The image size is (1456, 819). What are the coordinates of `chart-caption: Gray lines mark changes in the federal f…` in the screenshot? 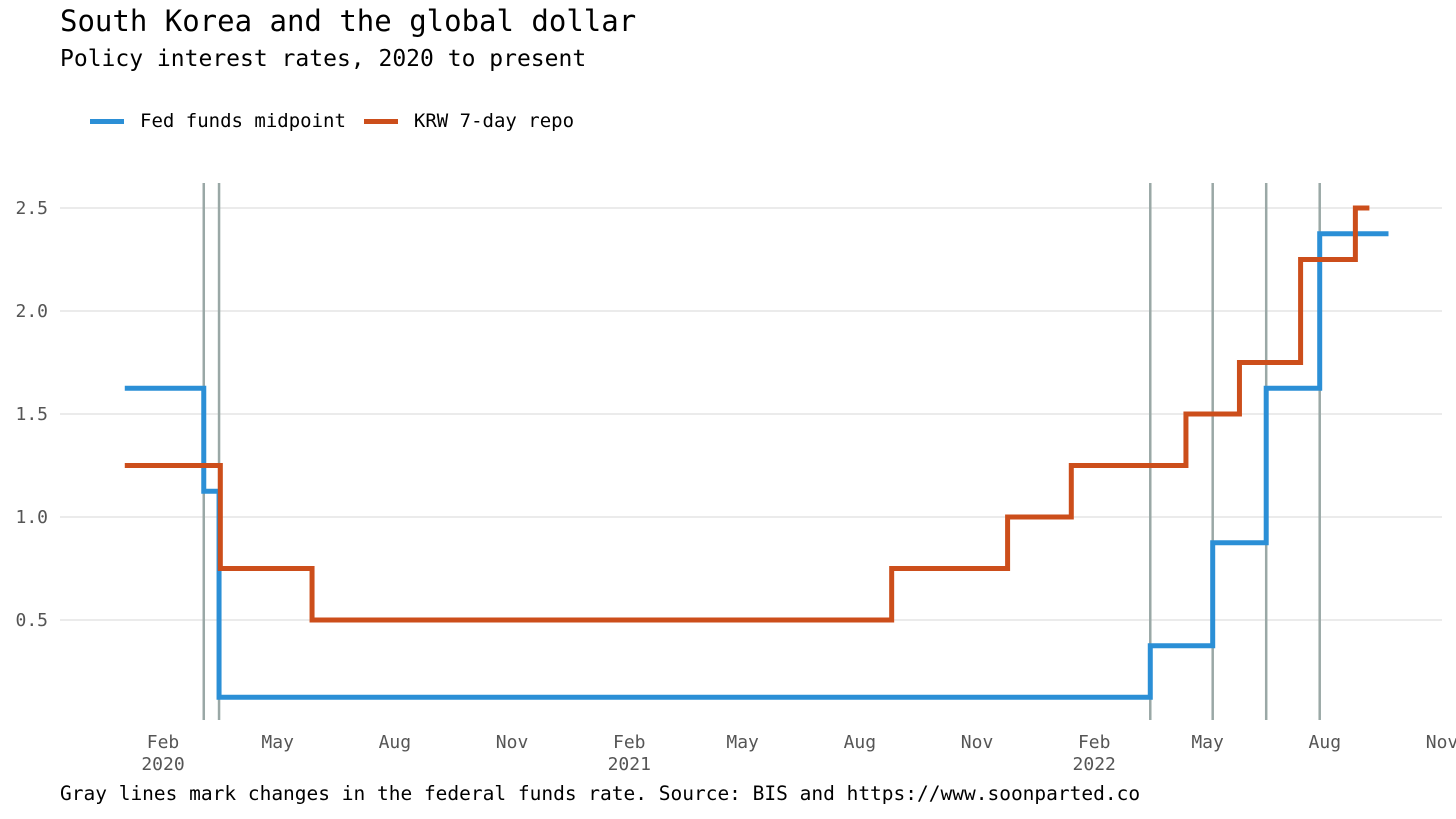 It's located at (600, 793).